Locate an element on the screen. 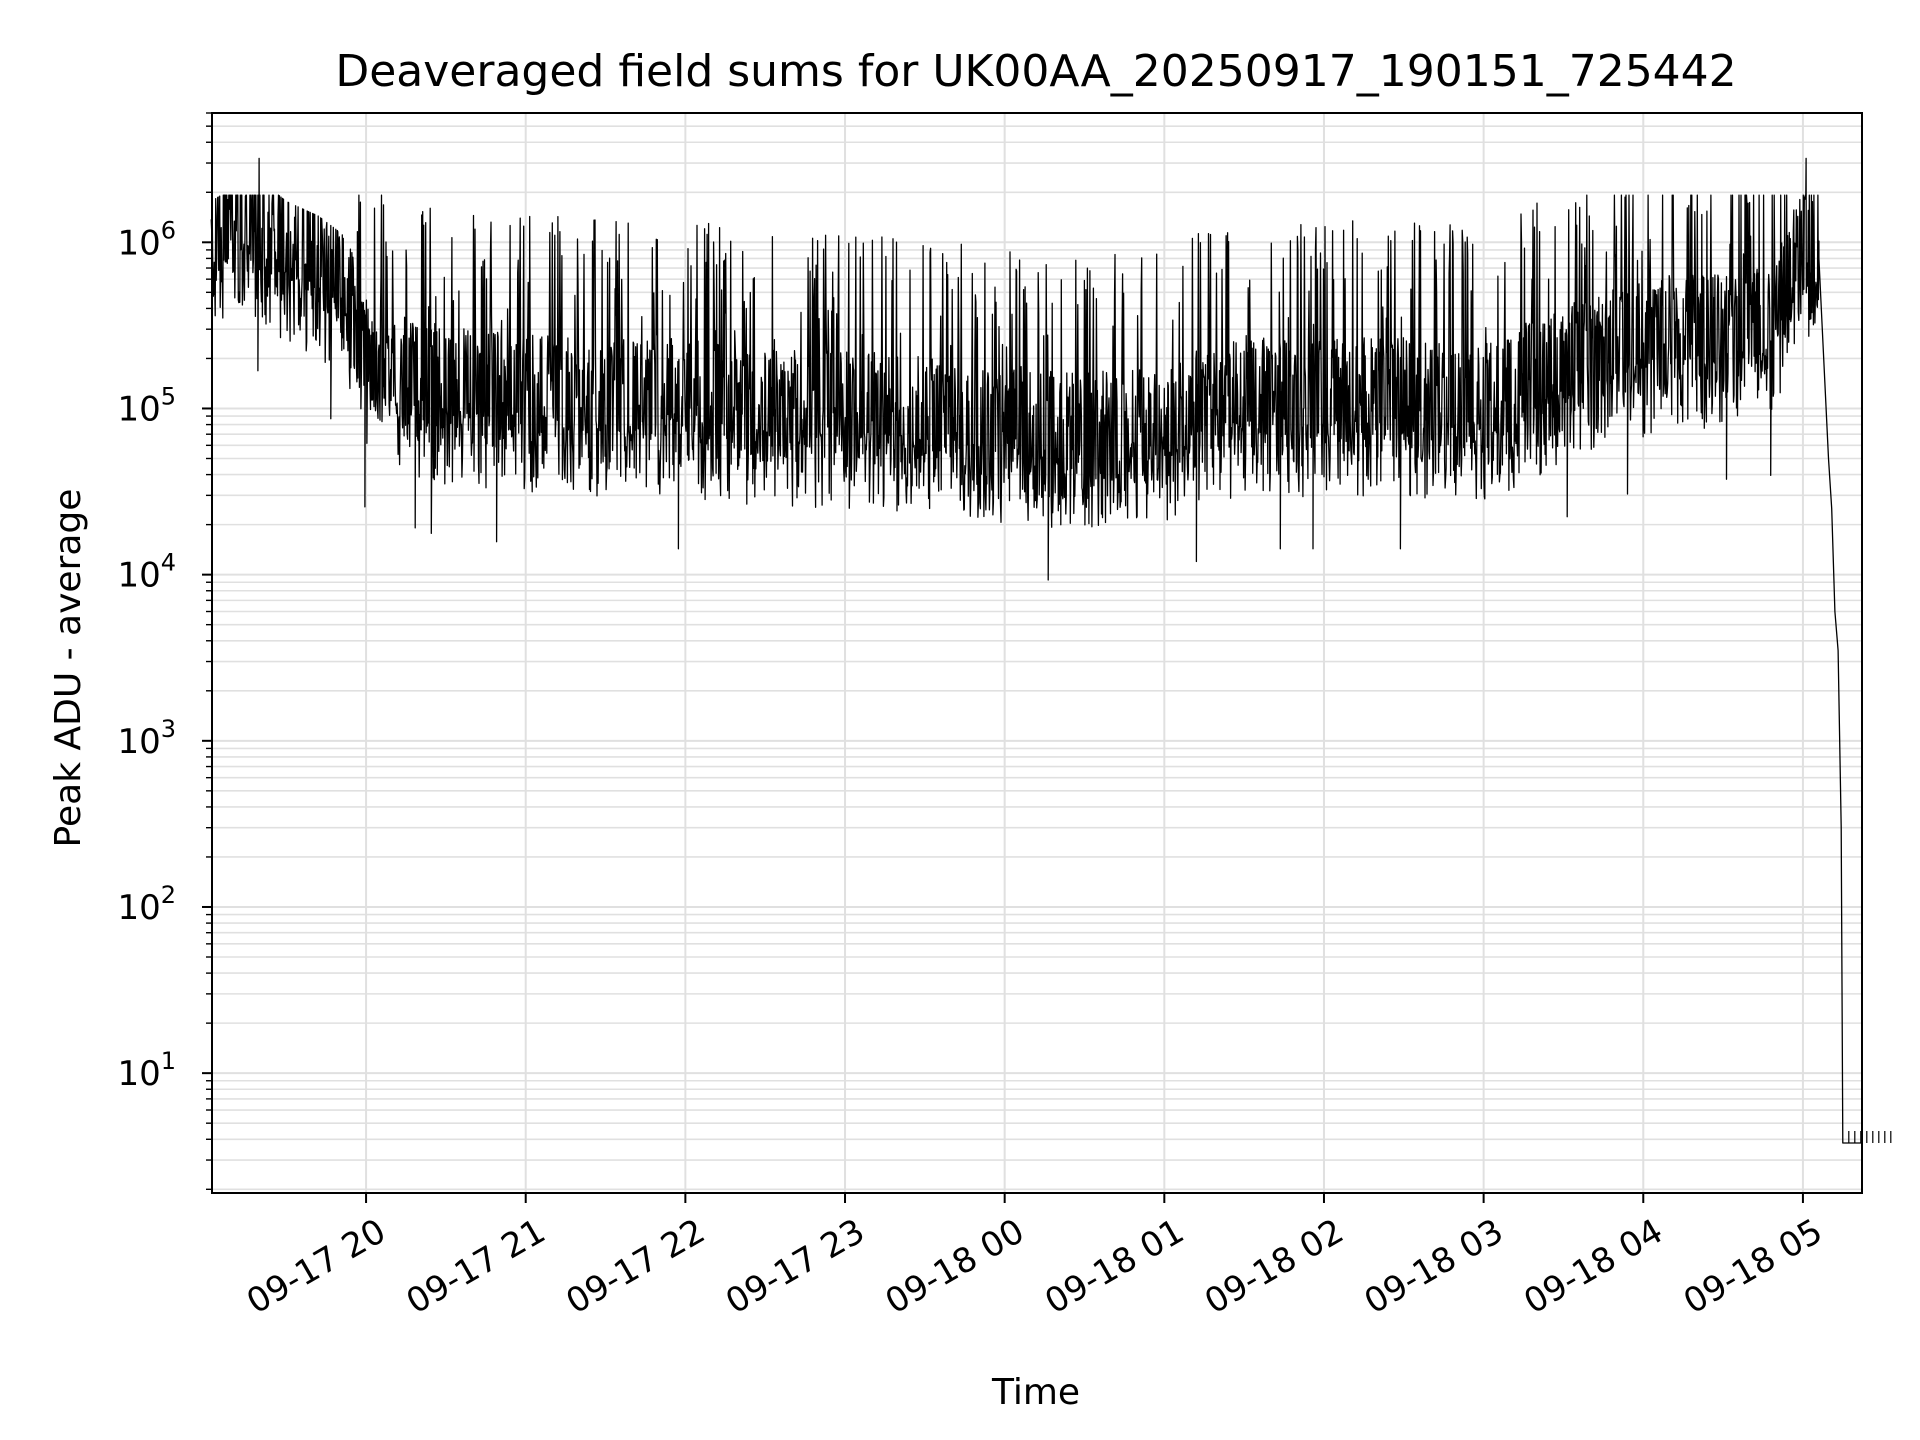 The width and height of the screenshot is (1920, 1440). y-tick-label: 10¹ is located at coordinates (146, 1070).